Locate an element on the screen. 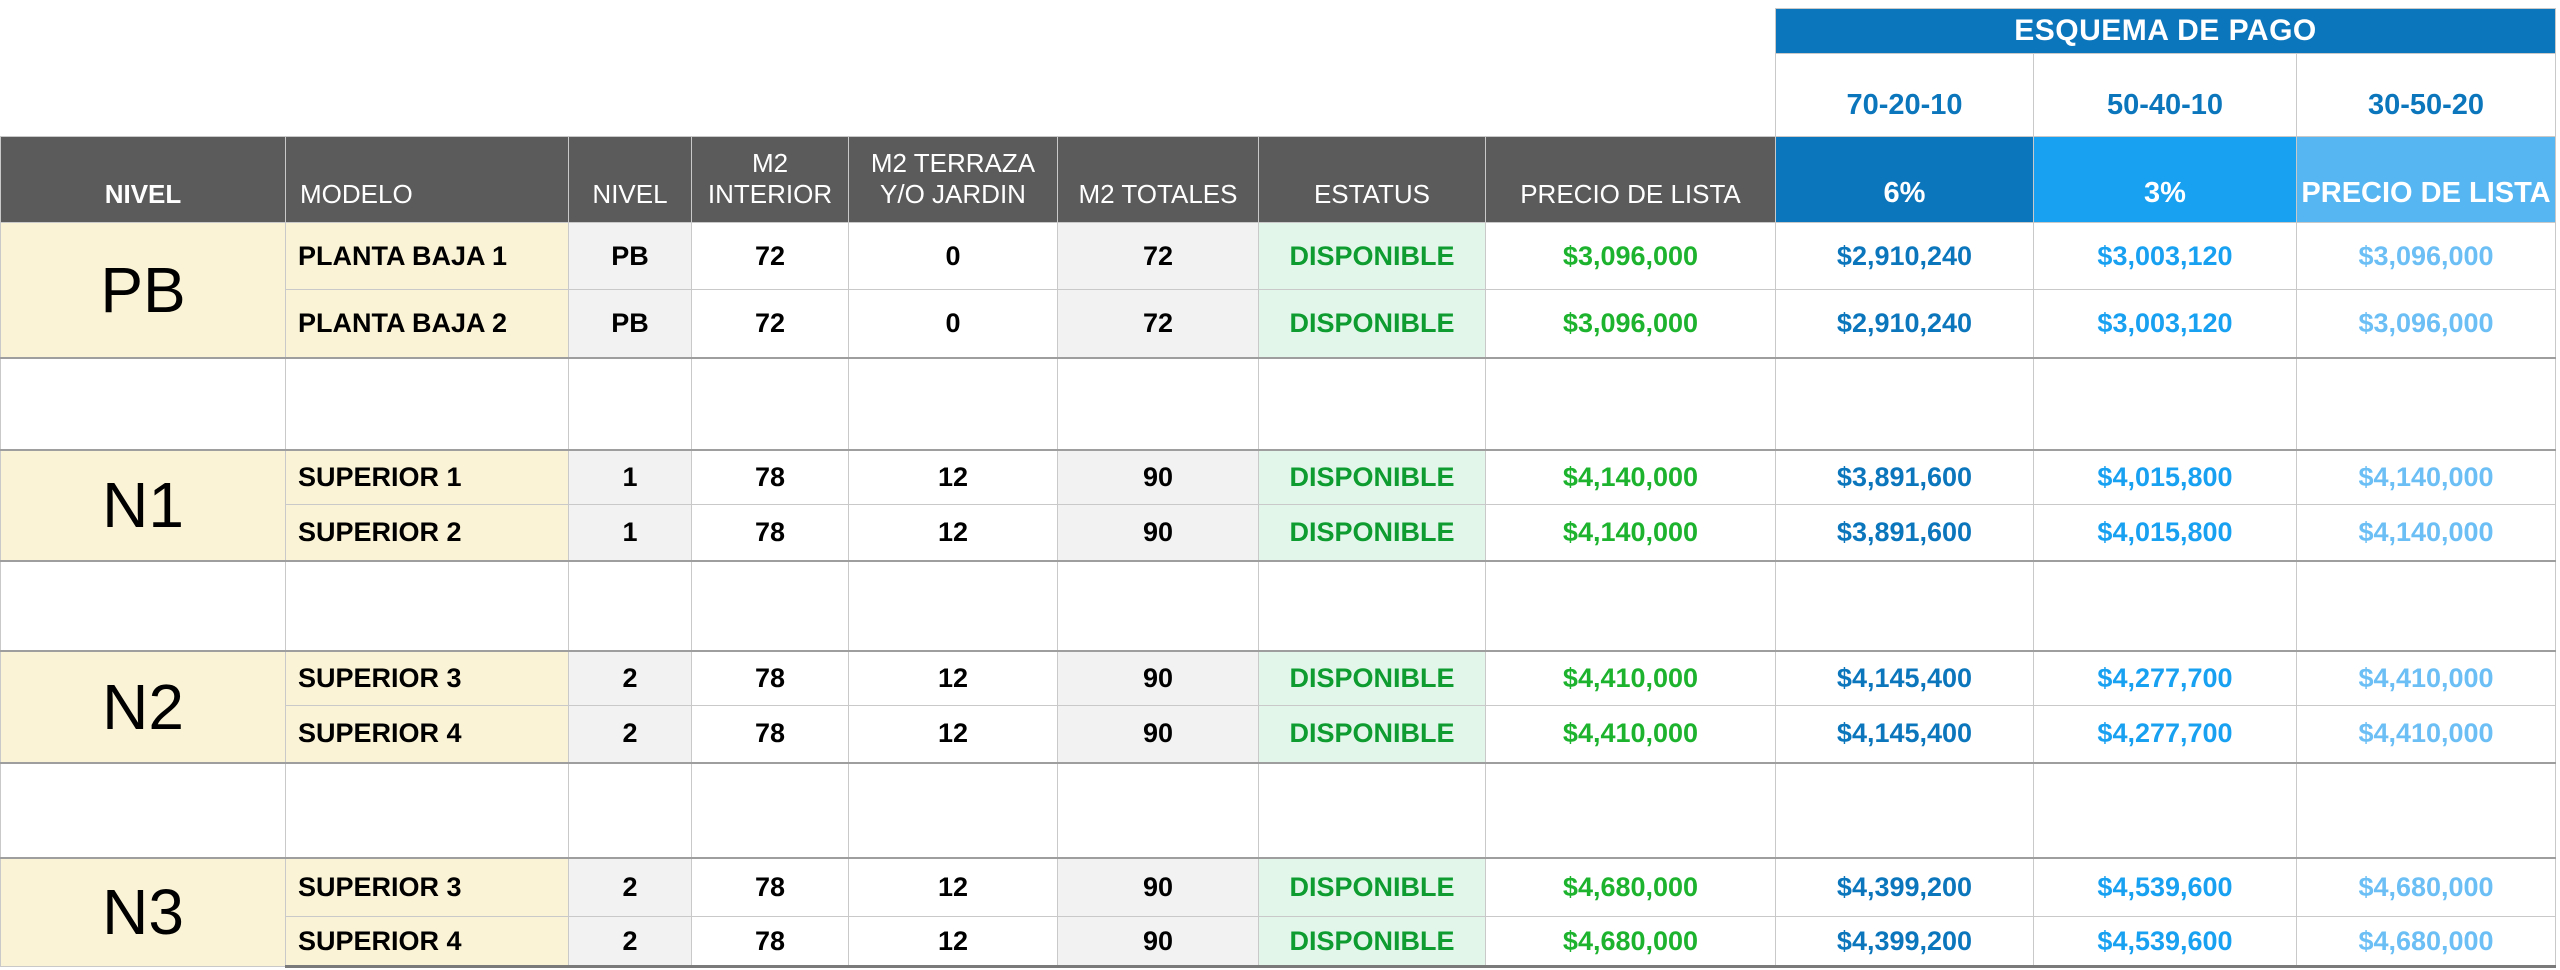  cell-precio-30-50-20: $3,096,000 is located at coordinates (2426, 256).